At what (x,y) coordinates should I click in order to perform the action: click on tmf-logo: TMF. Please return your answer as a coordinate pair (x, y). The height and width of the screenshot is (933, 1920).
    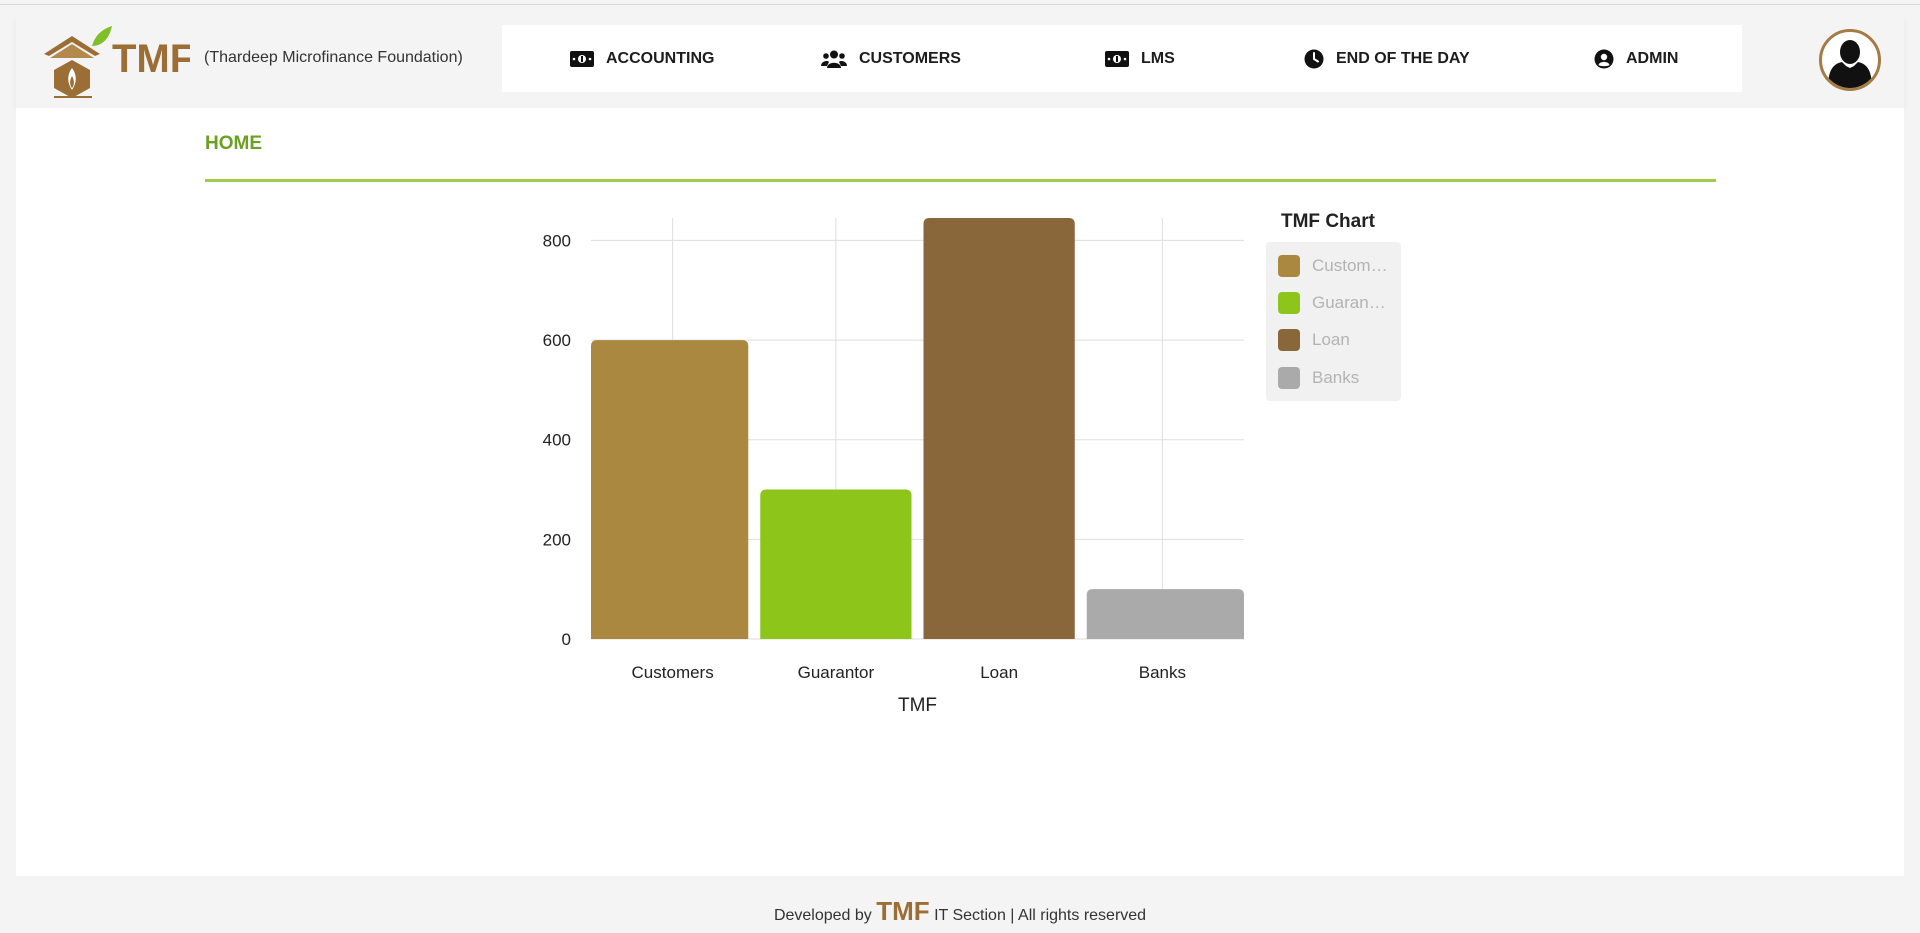
    Looking at the image, I should click on (117, 61).